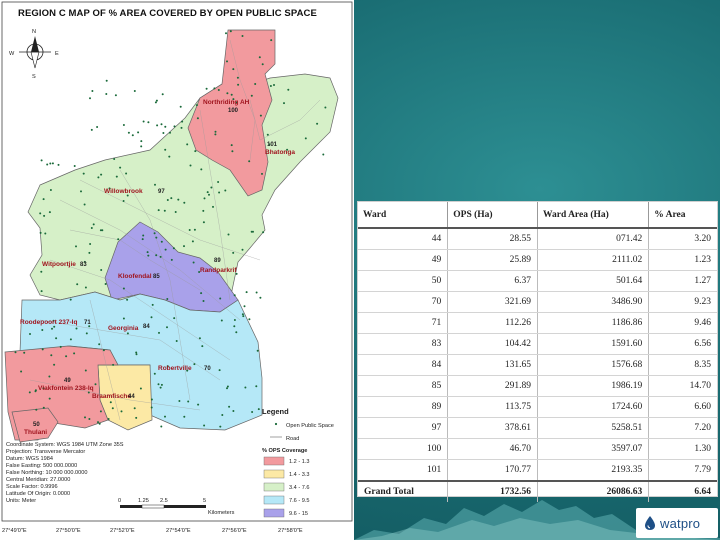 Image resolution: width=720 pixels, height=540 pixels. Describe the element at coordinates (403, 323) in the screenshot. I see `table-cell: 71` at that location.